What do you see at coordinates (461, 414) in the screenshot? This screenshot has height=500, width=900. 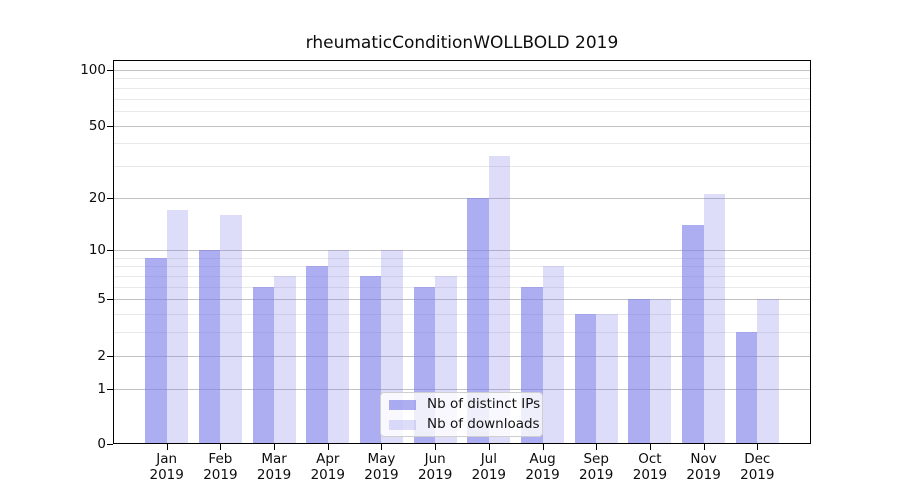 I see `legend: Nb of distinct IPs Nb of downloads` at bounding box center [461, 414].